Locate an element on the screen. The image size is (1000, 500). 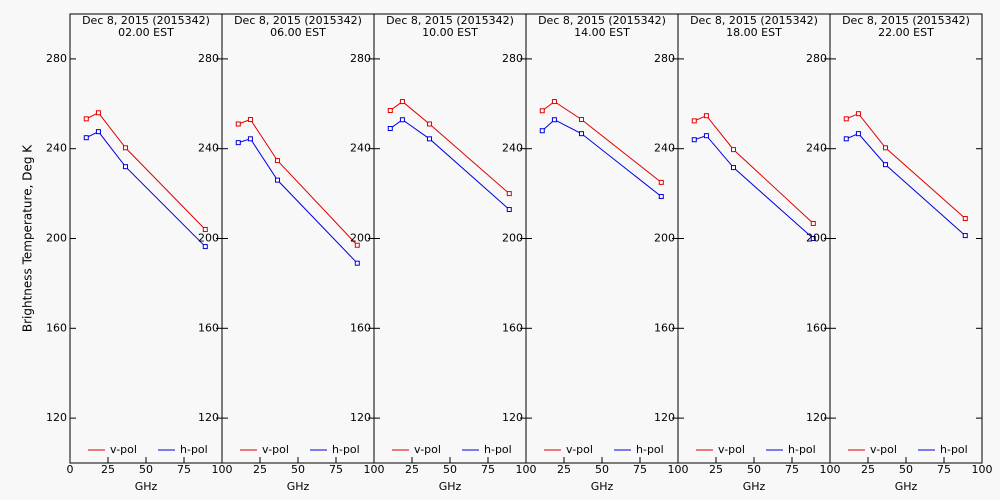
x-tick-label: 0 is located at coordinates (70, 469).